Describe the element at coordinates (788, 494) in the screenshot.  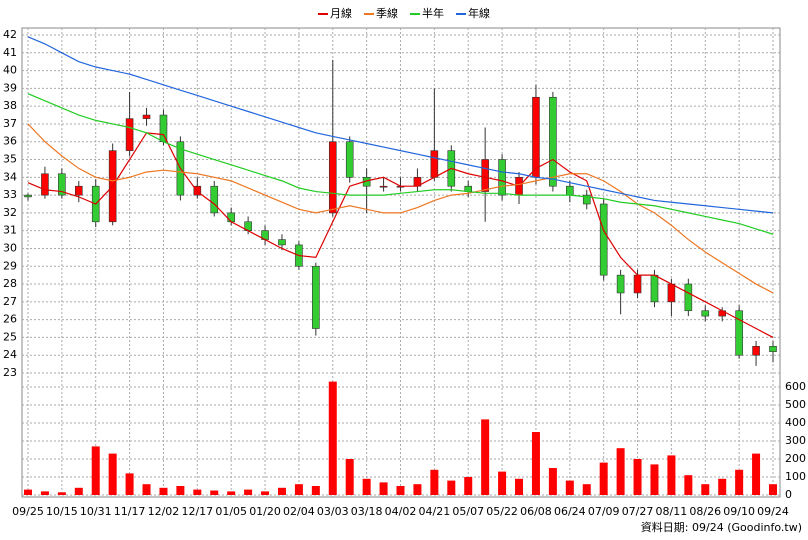
I see `y2-tick-label: 0` at that location.